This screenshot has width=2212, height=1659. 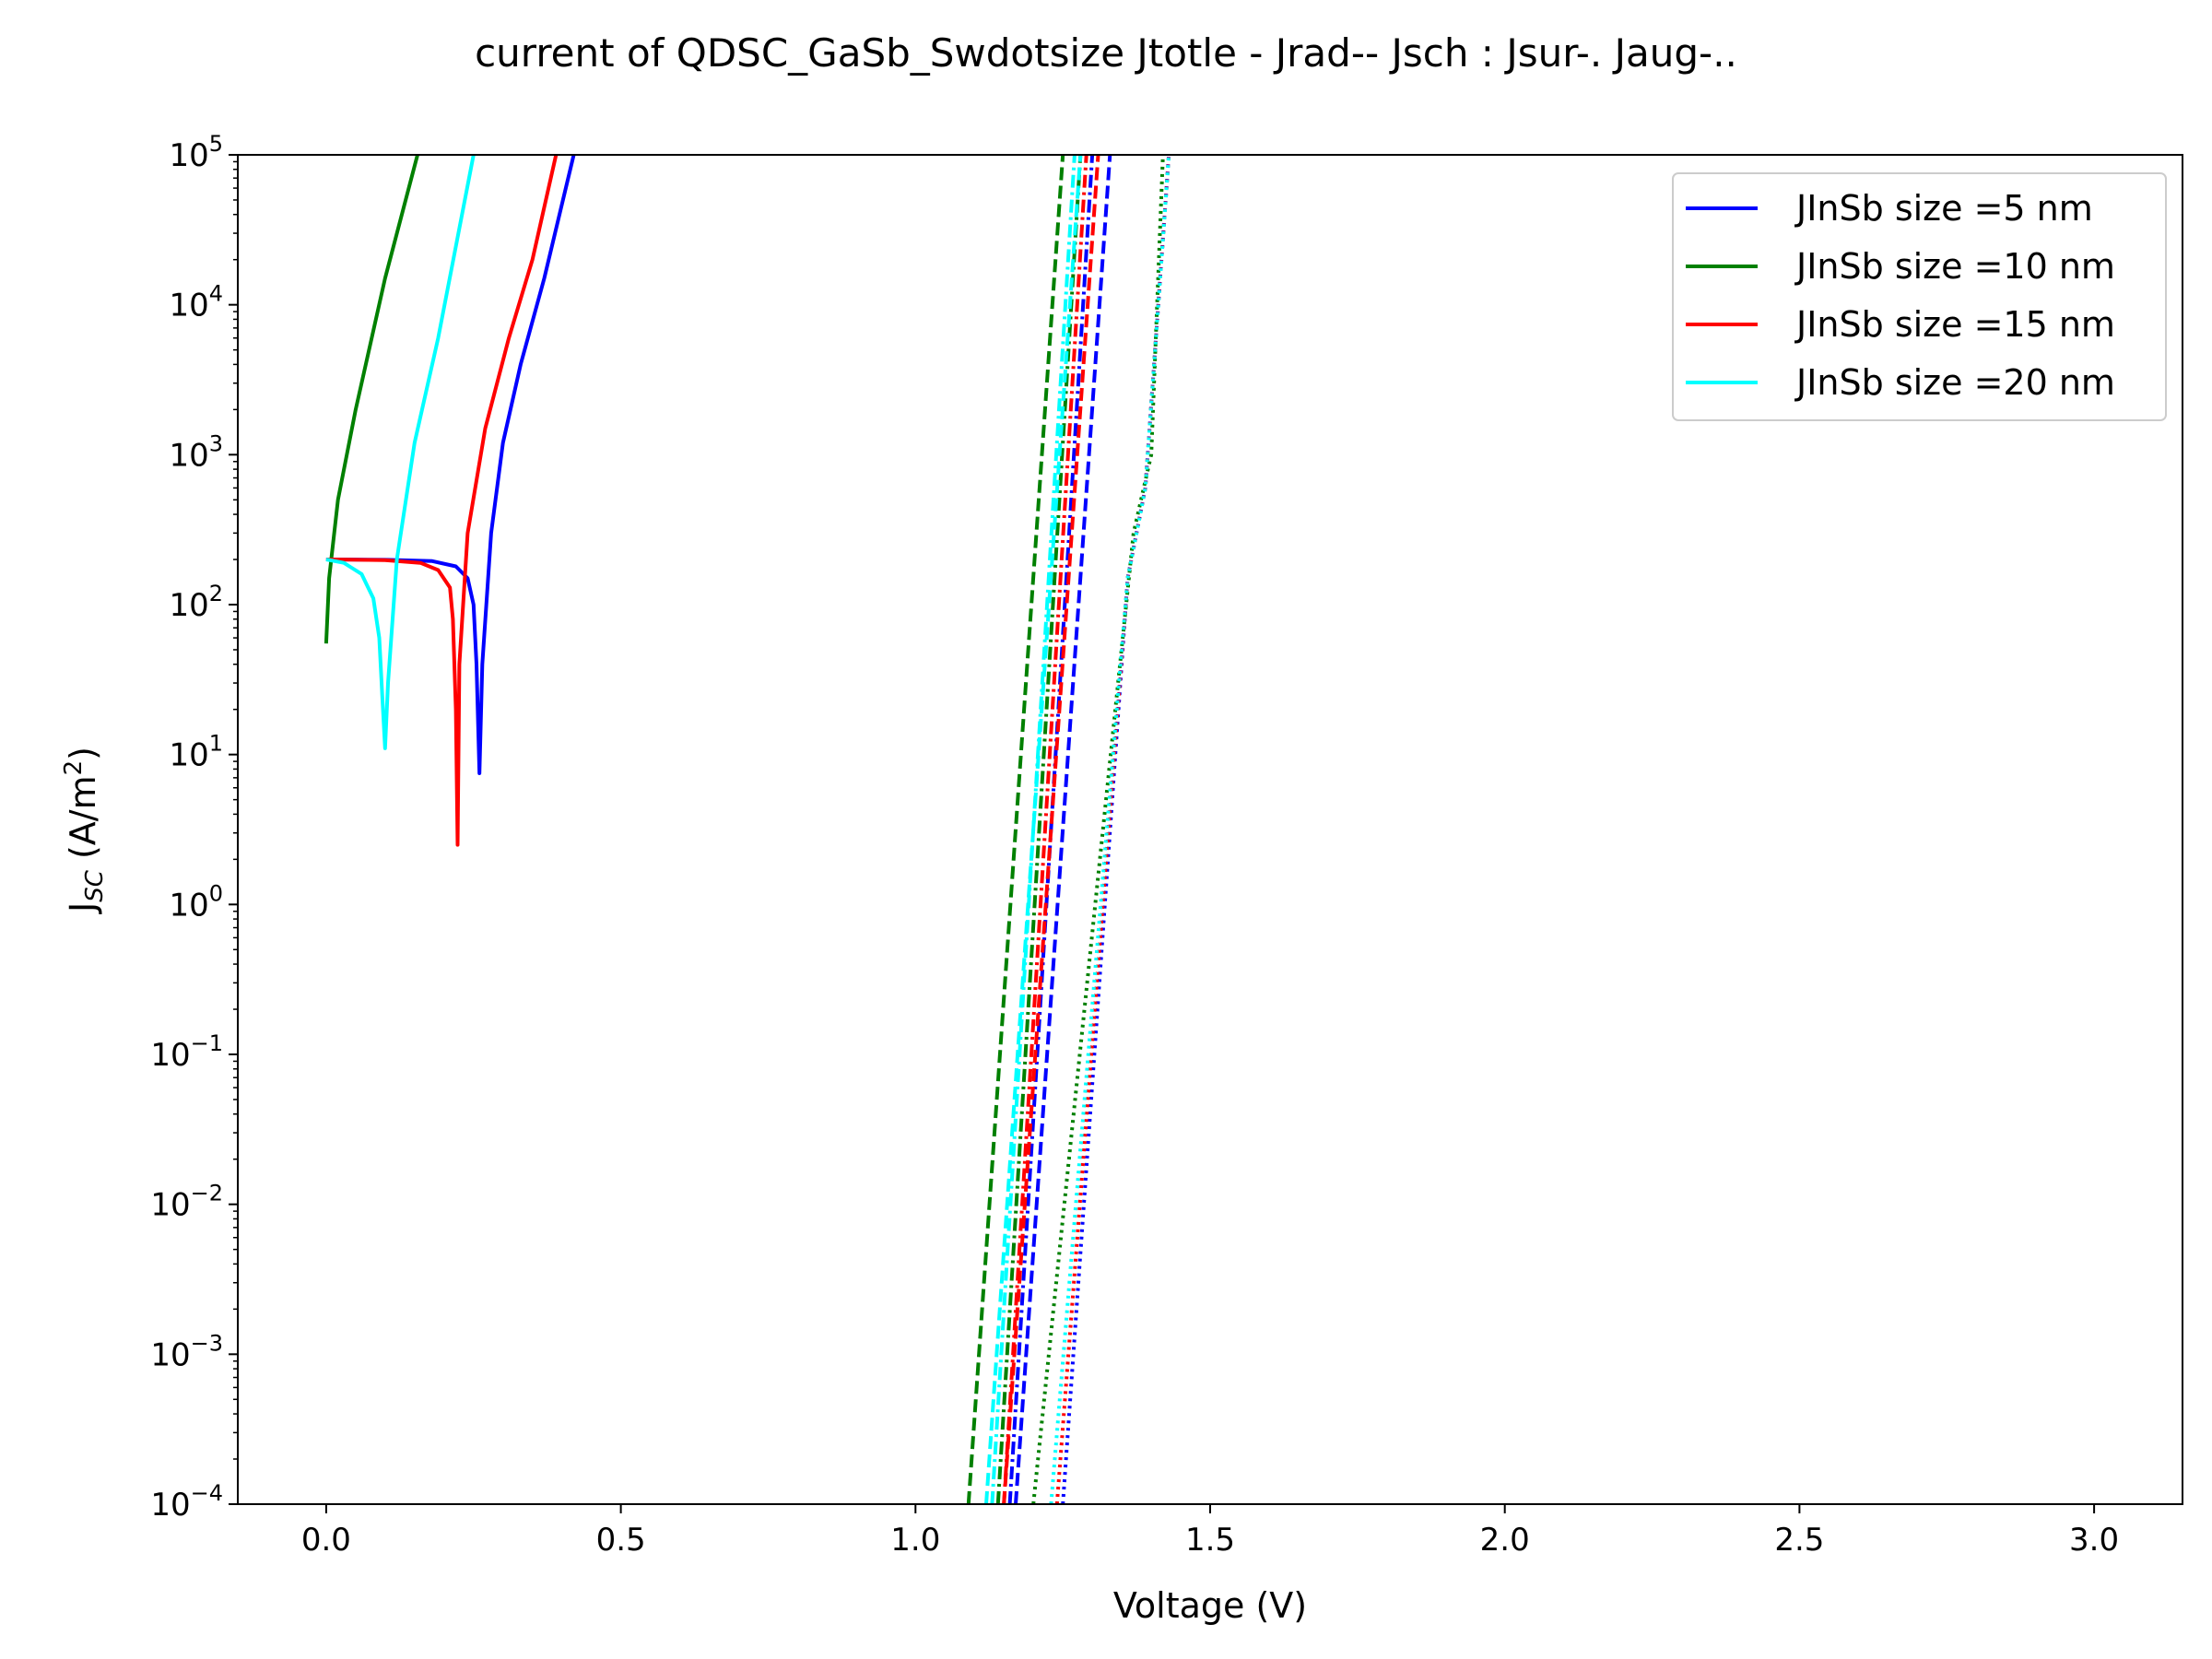 What do you see at coordinates (1954, 382) in the screenshot?
I see `legend-label: JInSb size =20 nm` at bounding box center [1954, 382].